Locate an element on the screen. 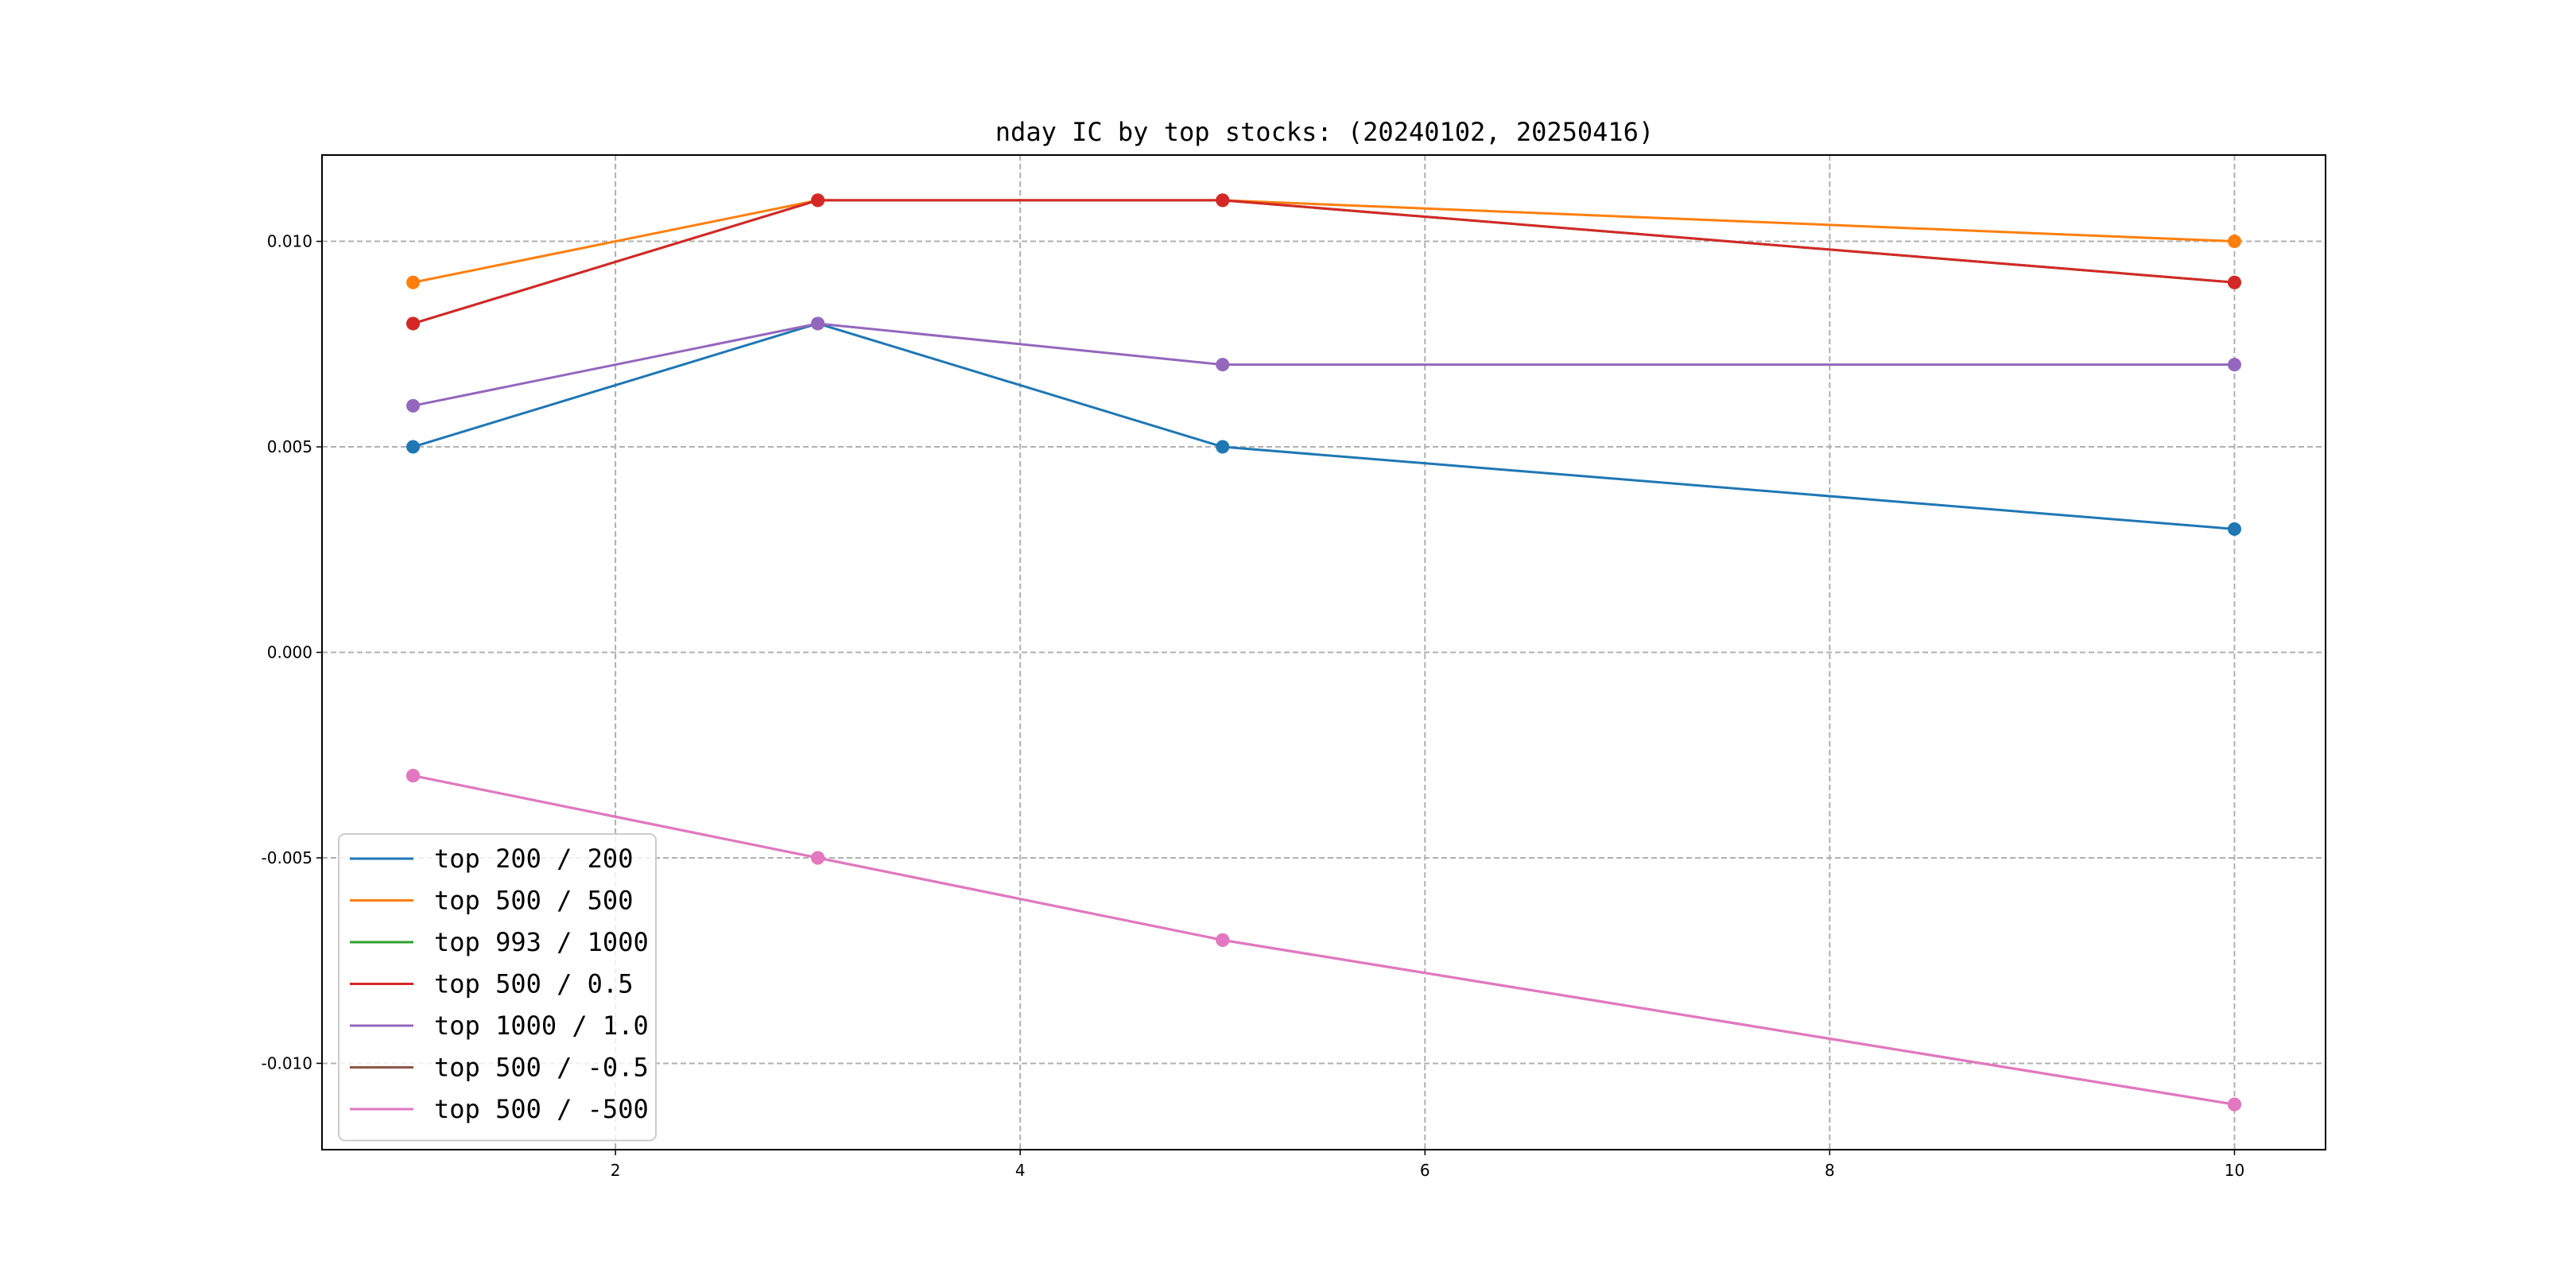 The width and height of the screenshot is (2576, 1288). y-tick-label: 0.005 is located at coordinates (290, 446).